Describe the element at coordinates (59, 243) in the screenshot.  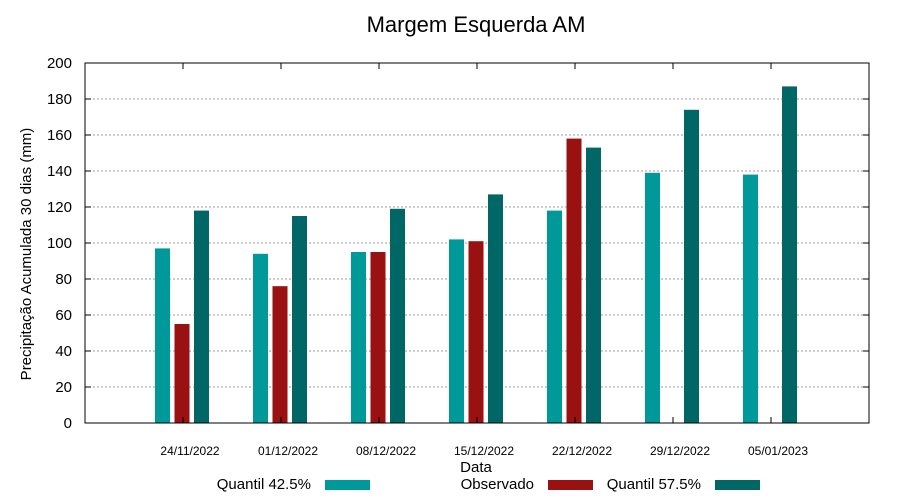
I see `y-tick-label: 100` at that location.